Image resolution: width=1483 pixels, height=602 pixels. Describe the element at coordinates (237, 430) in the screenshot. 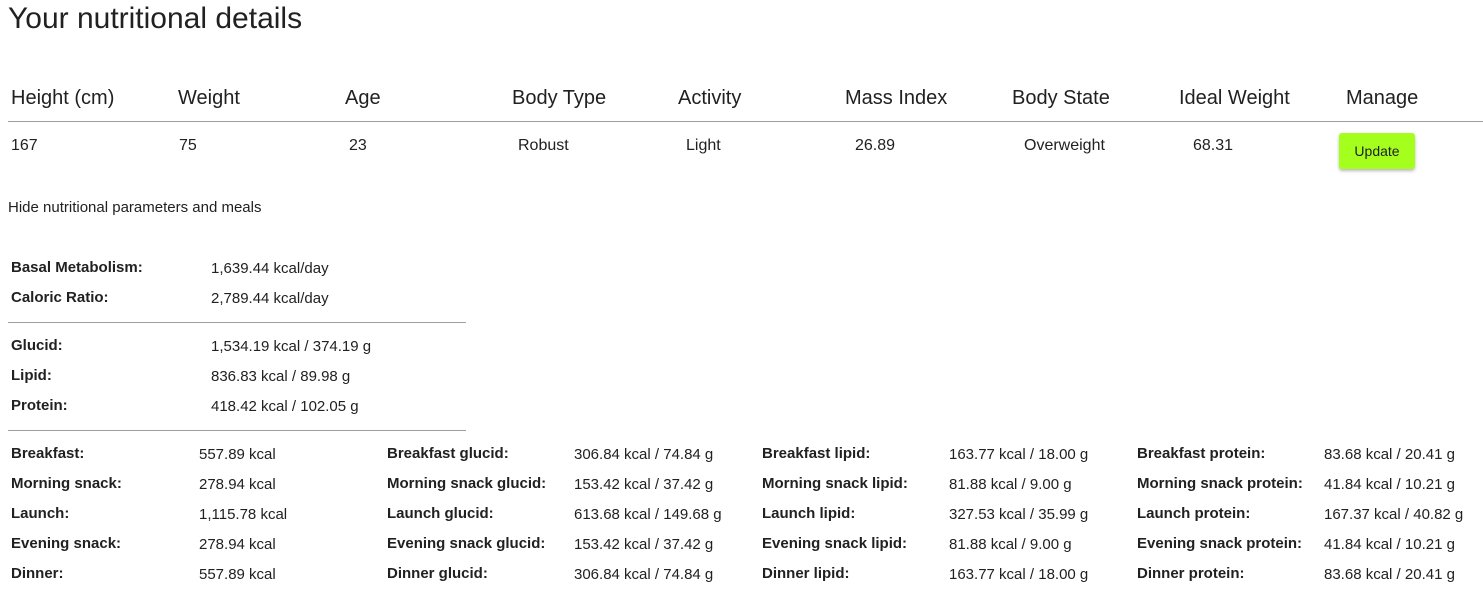

I see `macros-divider` at that location.